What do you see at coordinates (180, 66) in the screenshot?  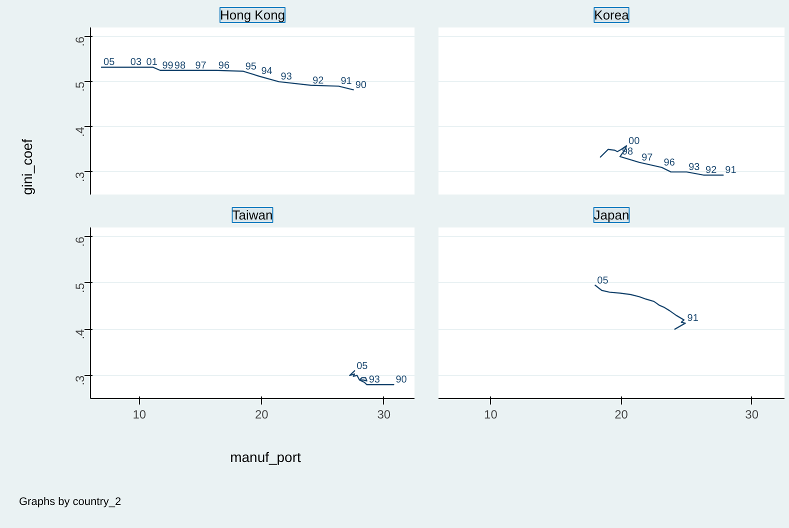 I see `annotation: 98` at bounding box center [180, 66].